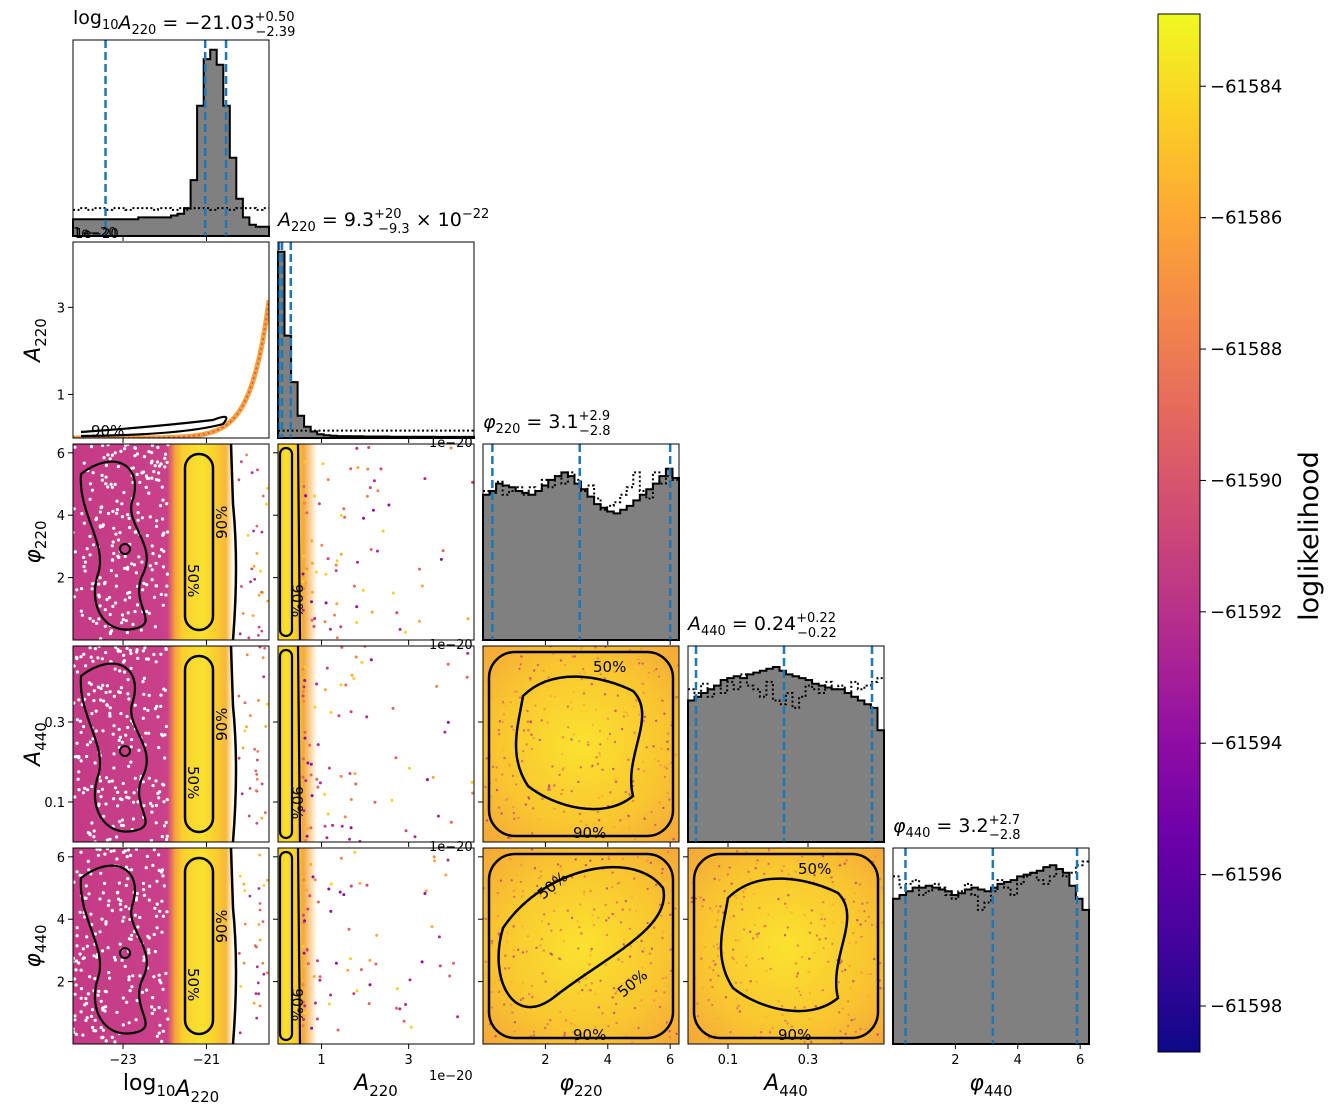 This screenshot has width=1335, height=1107. I want to click on title-1: A220 = 9.3+20 −9.3 × 10−22, so click(382, 222).